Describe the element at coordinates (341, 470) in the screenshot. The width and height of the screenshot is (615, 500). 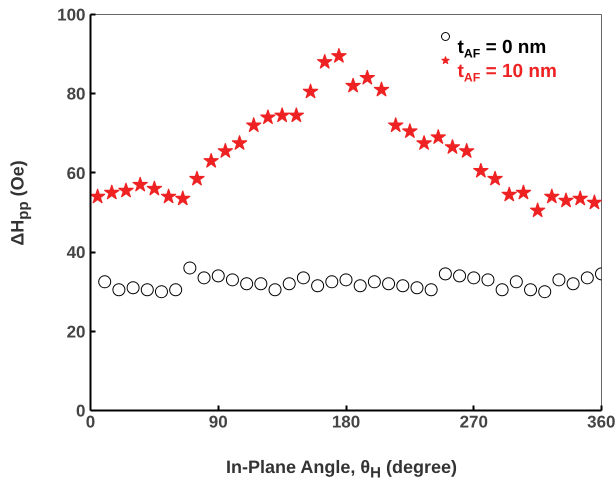
I see `x-axis-title: In-Plane Angle, θ$_{H}$ (degree)` at that location.